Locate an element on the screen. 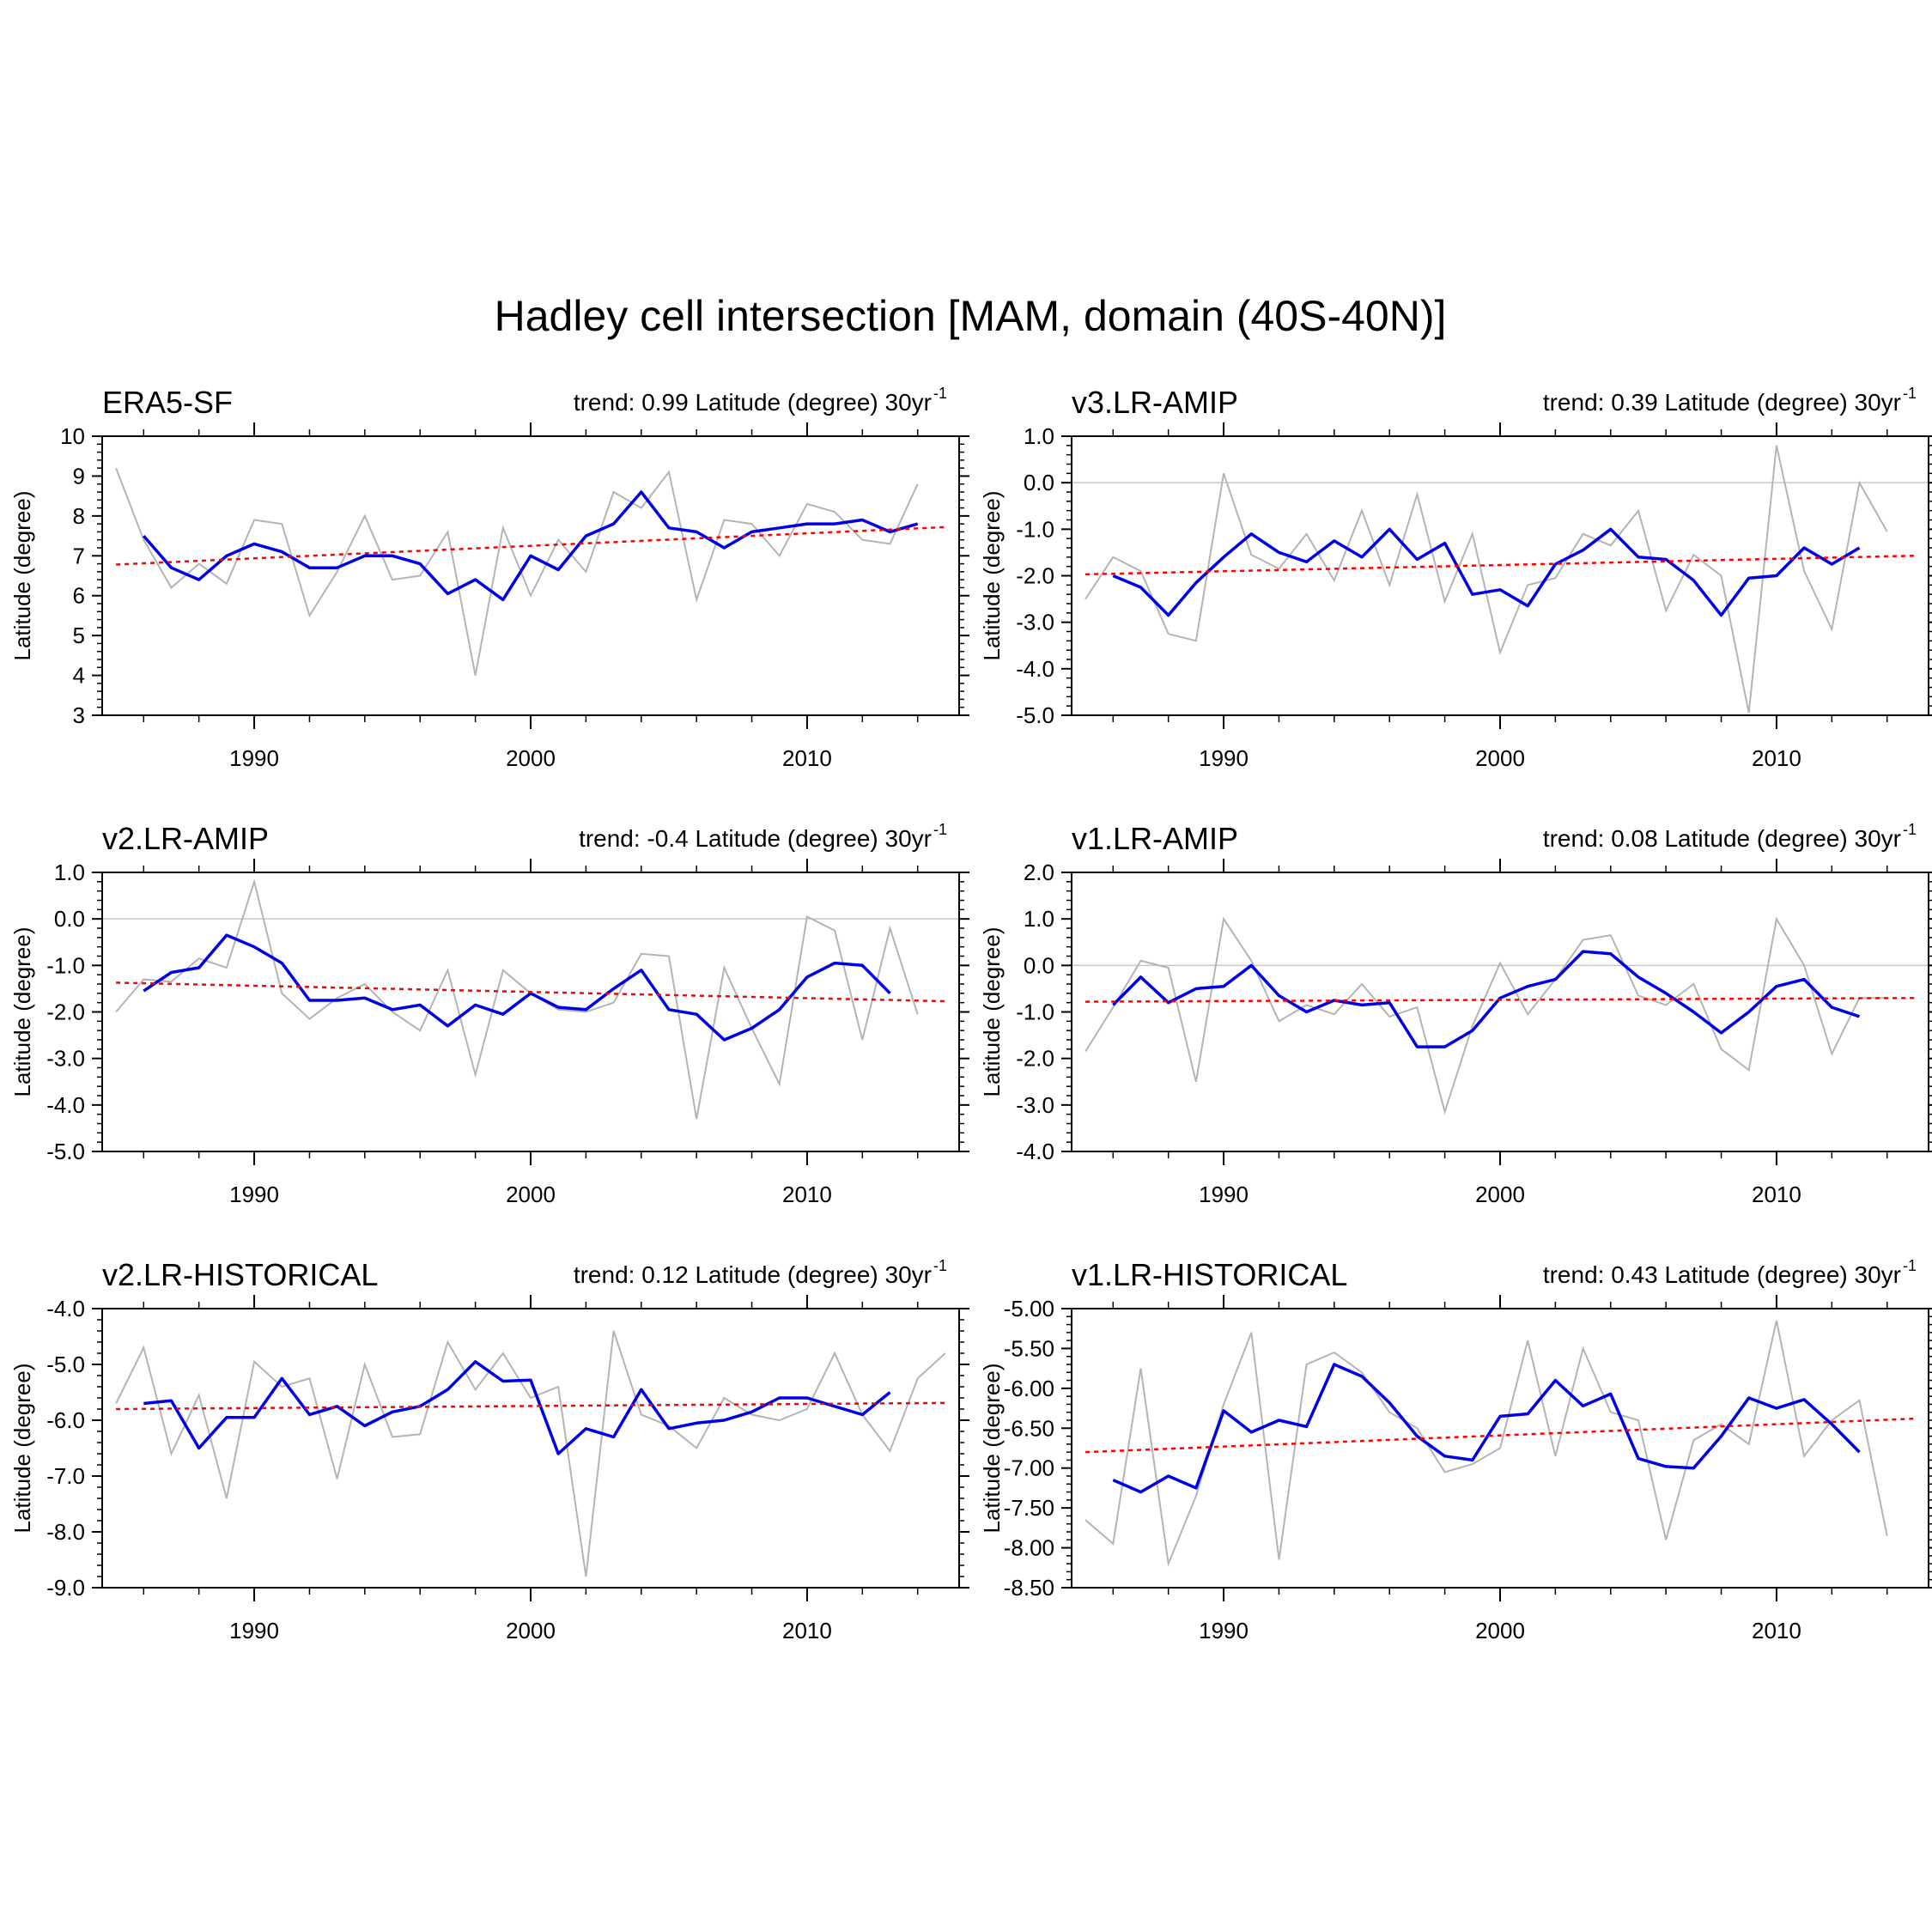  panel-title: v1.LR-HISTORICAL is located at coordinates (1210, 1274).